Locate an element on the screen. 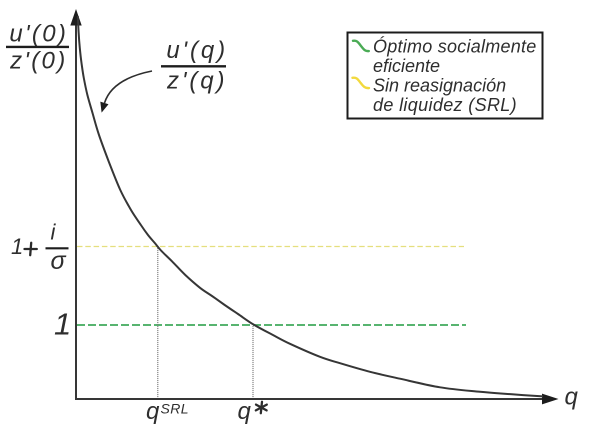  svg-text: z'(q) is located at coordinates (196, 81).